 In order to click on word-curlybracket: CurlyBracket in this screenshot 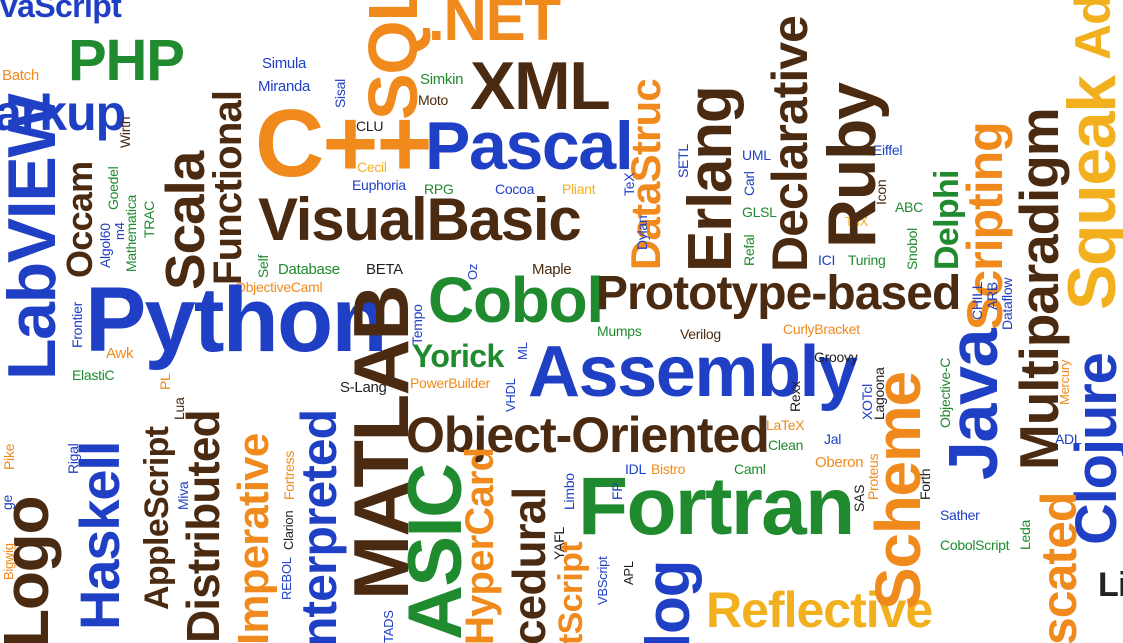, I will do `click(821, 329)`.